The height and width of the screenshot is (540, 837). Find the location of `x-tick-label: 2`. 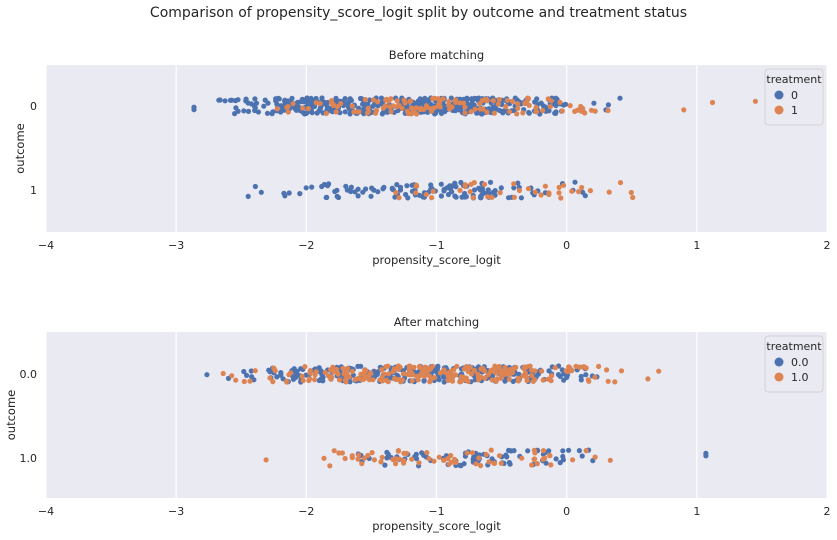

x-tick-label: 2 is located at coordinates (827, 245).